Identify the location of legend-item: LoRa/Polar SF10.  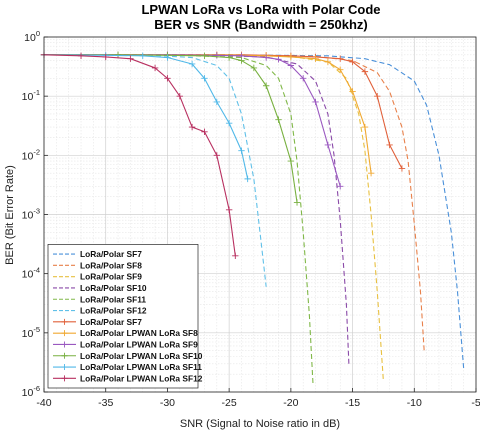
(100, 288).